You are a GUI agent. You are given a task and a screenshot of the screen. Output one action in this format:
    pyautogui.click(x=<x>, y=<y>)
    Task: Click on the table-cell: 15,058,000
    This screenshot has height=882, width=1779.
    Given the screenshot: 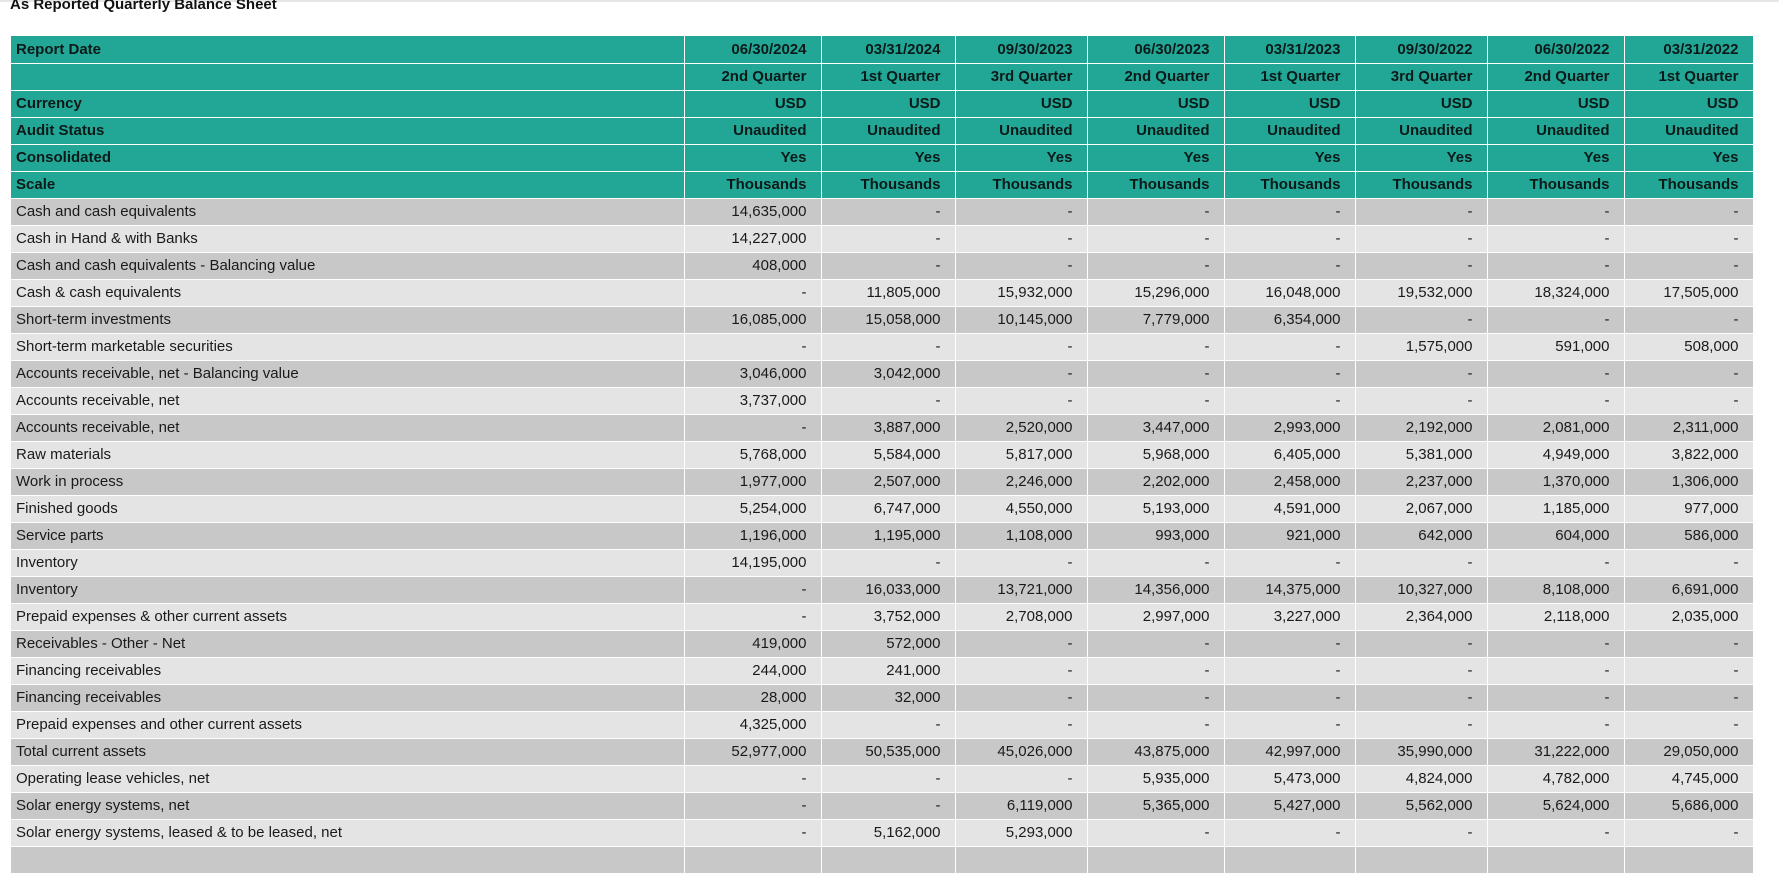 What is the action you would take?
    pyautogui.click(x=888, y=320)
    